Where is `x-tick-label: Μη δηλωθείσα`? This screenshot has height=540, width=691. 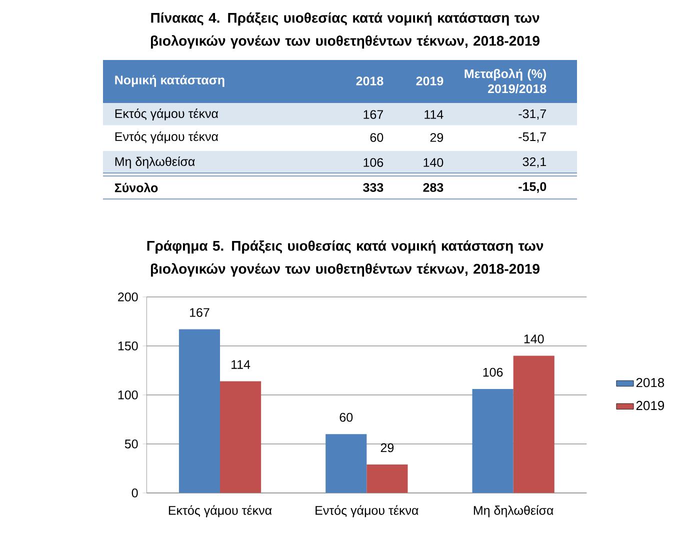
x-tick-label: Μη δηλωθείσα is located at coordinates (514, 511).